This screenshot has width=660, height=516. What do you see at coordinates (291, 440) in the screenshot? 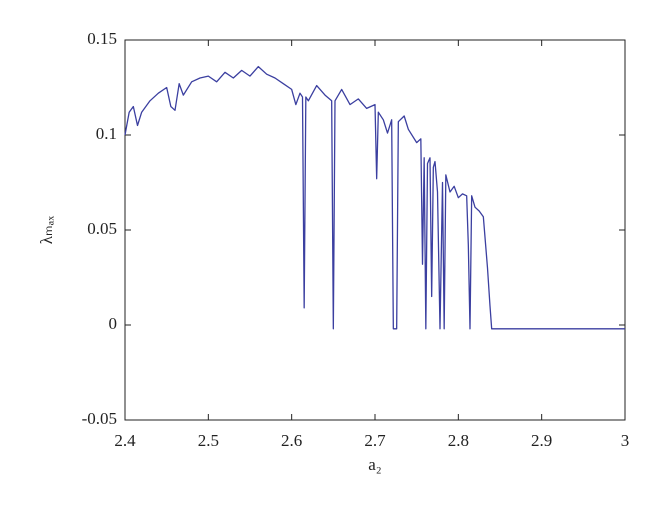
I see `x-tick-label: 2.6` at bounding box center [291, 440].